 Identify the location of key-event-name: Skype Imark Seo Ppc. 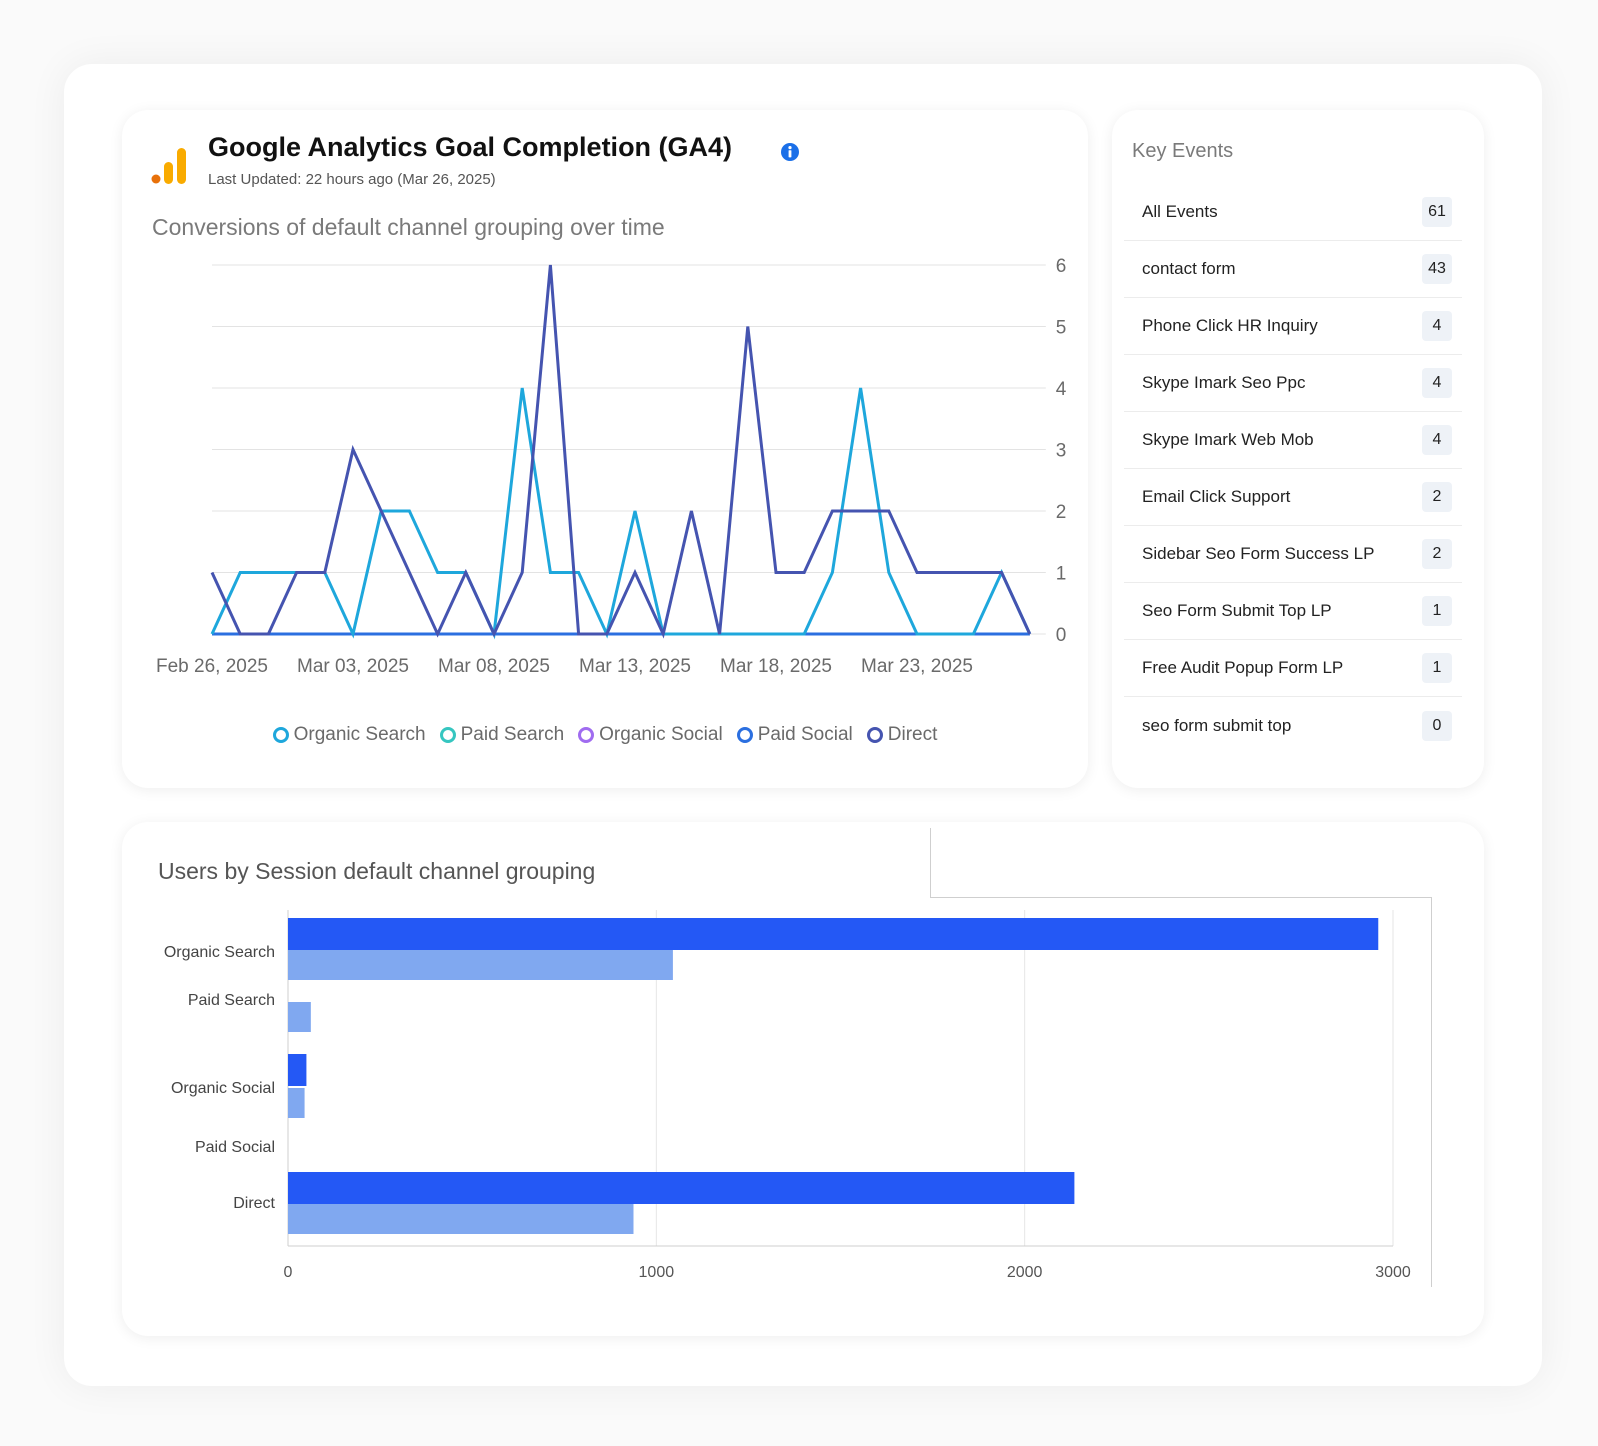
(1224, 382).